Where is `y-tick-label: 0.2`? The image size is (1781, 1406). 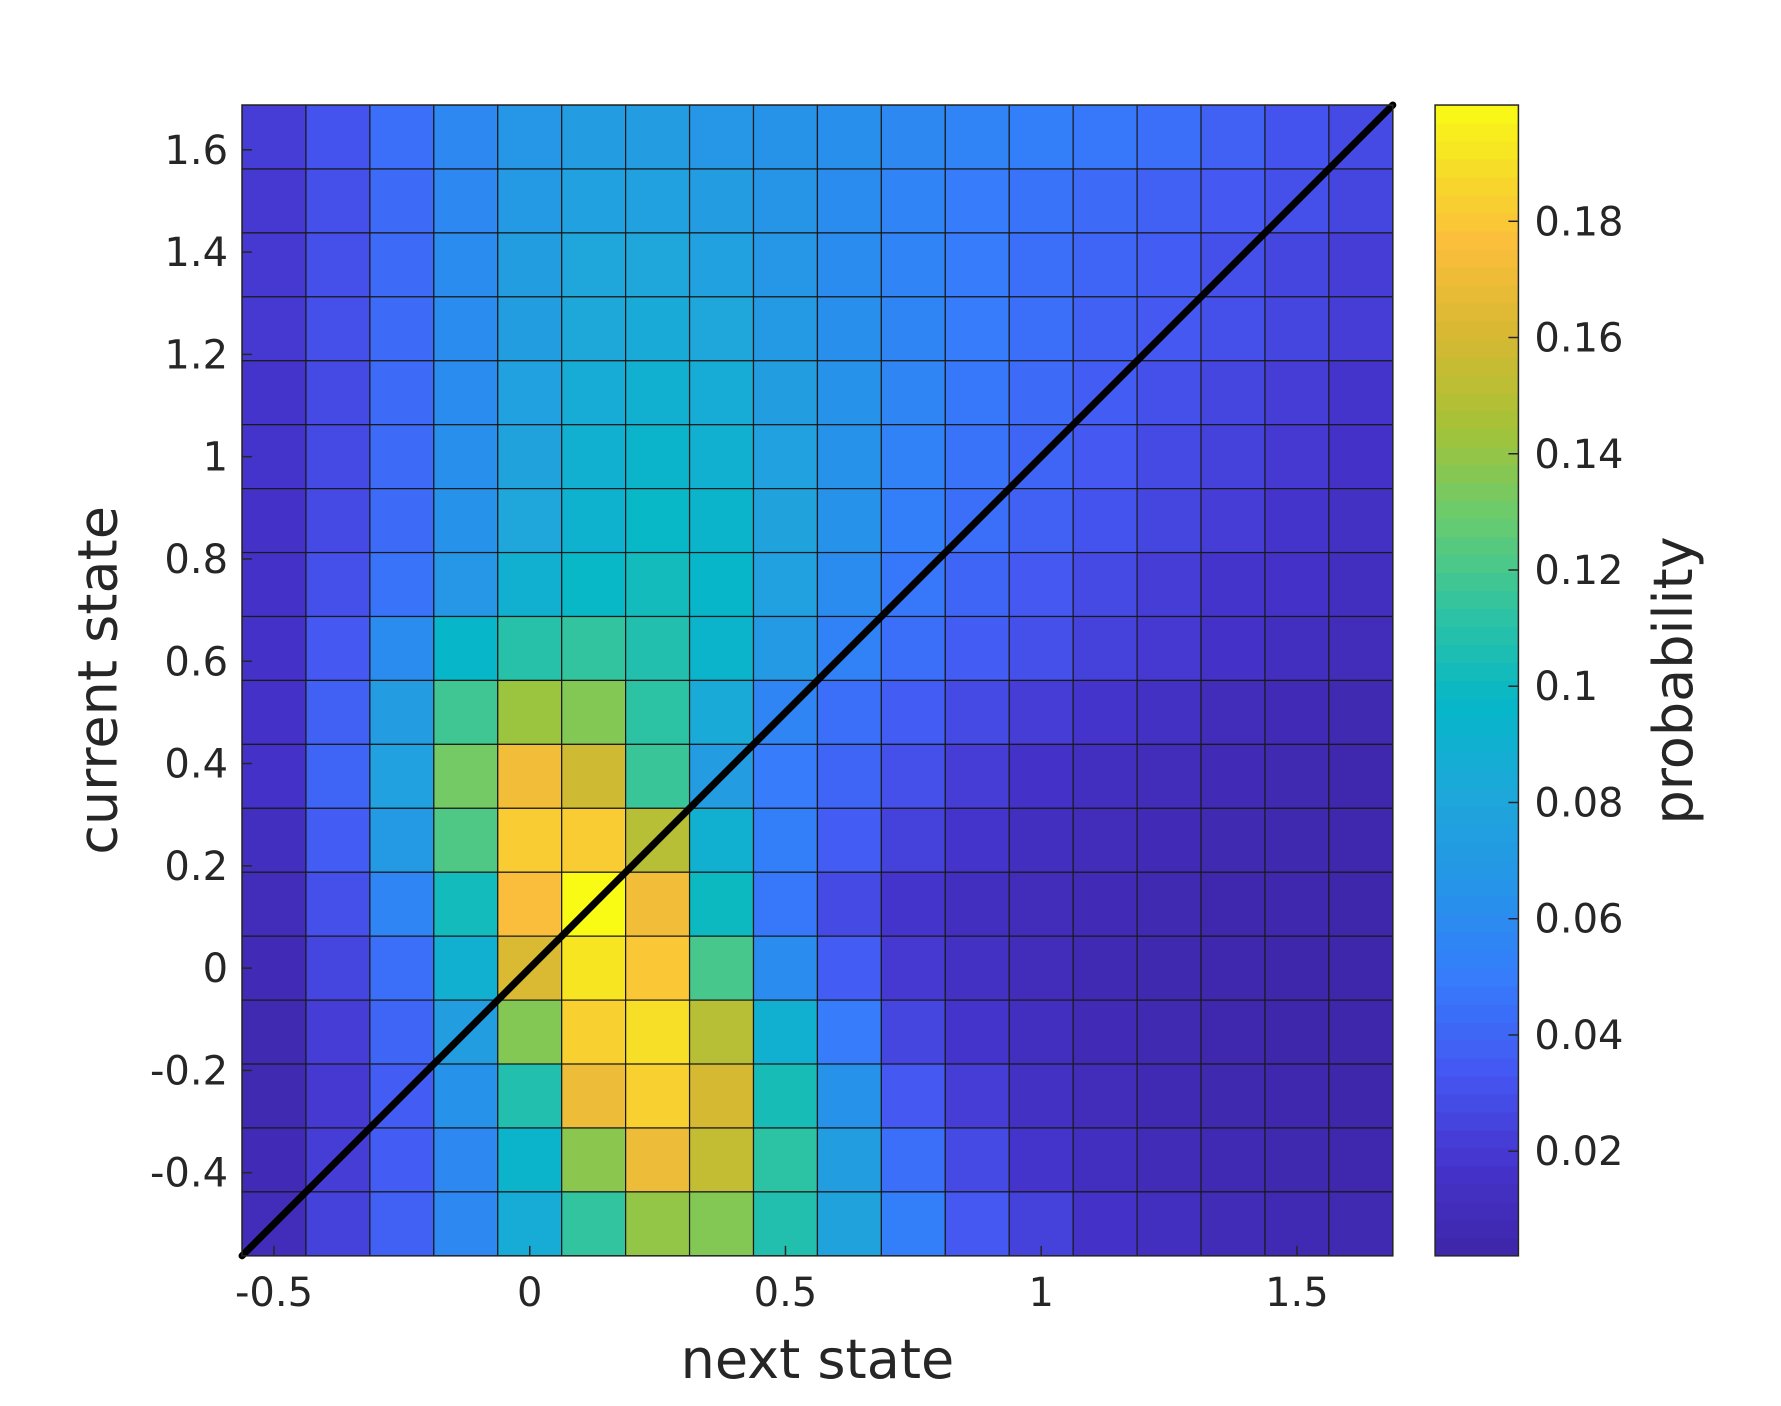 y-tick-label: 0.2 is located at coordinates (196, 867).